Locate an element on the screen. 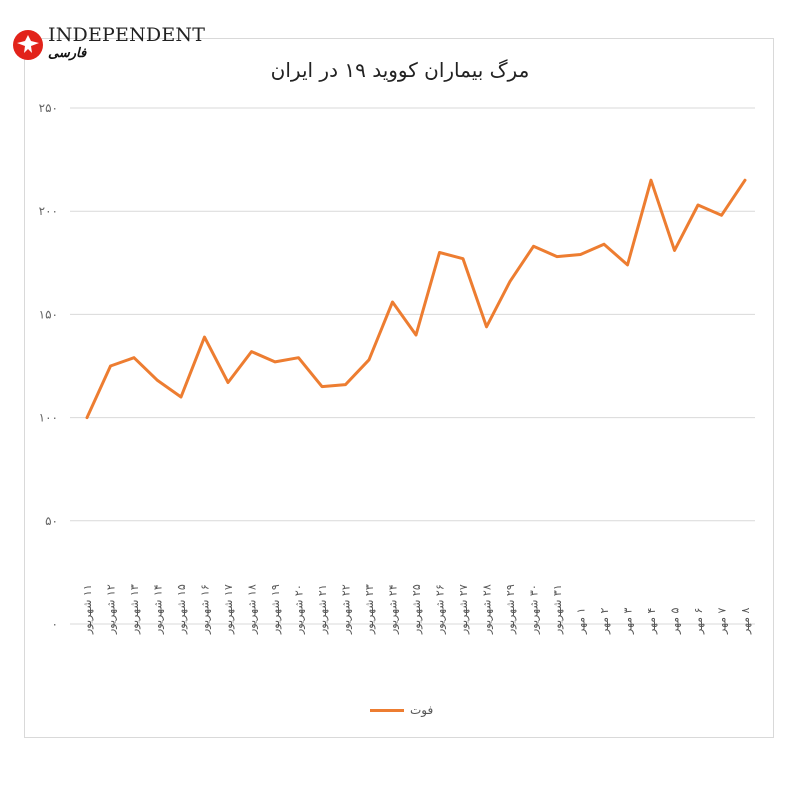  legend-swatch is located at coordinates (387, 710).